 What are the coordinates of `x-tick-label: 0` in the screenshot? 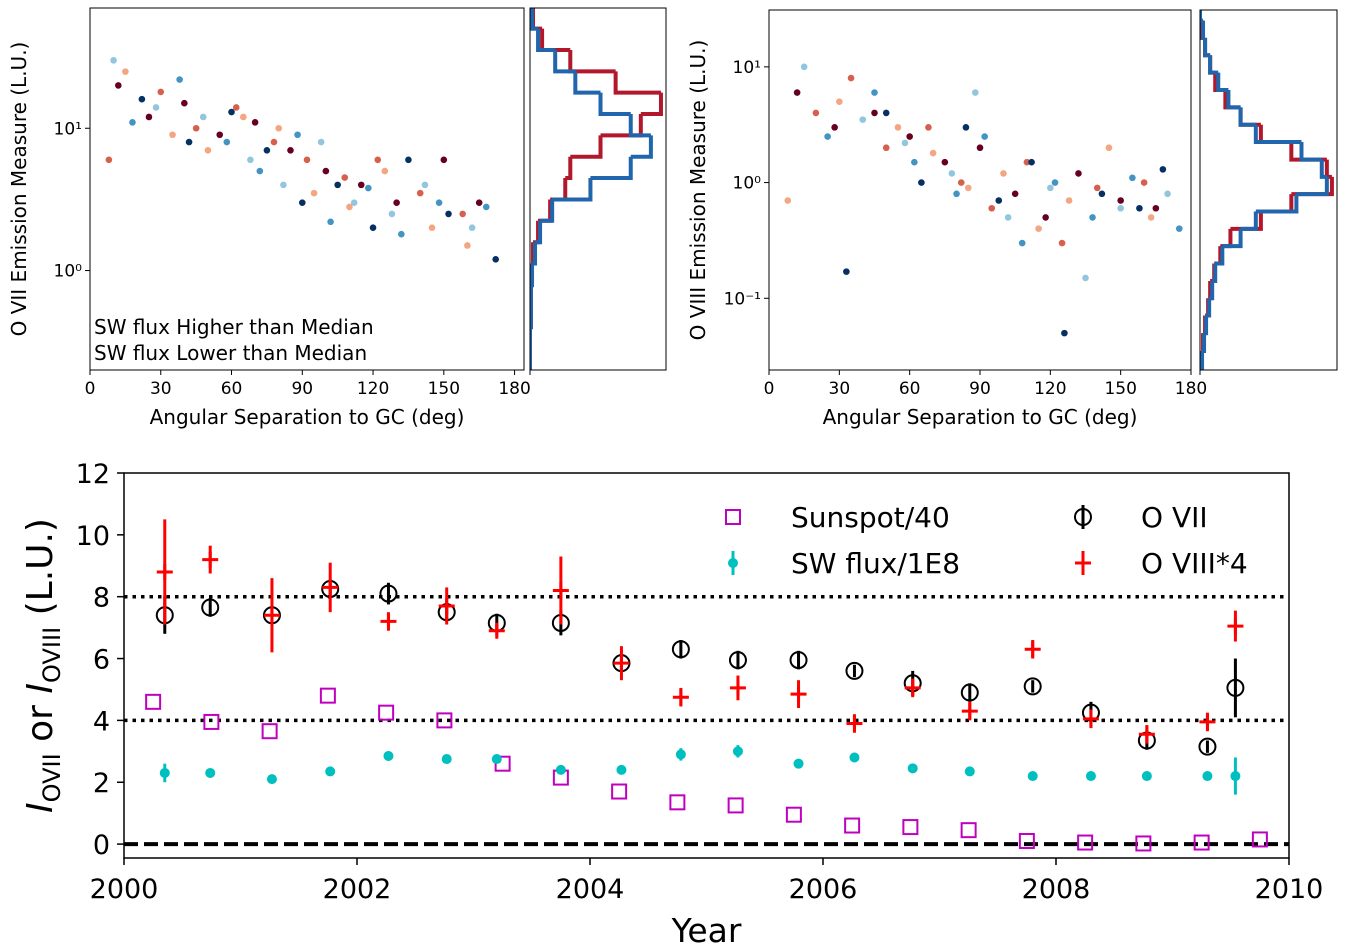 It's located at (90, 389).